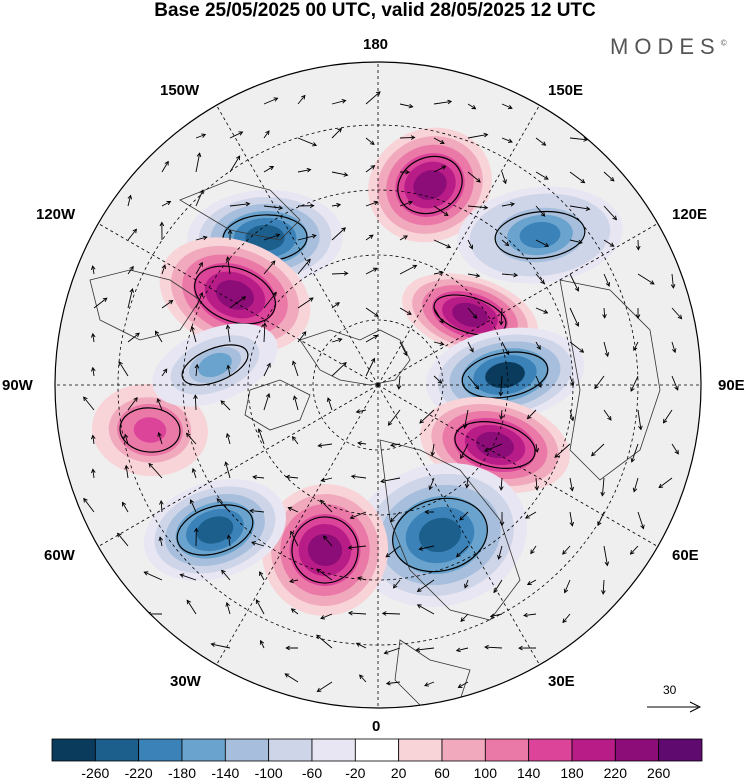 The width and height of the screenshot is (750, 783). What do you see at coordinates (185, 681) in the screenshot?
I see `lon-label-30w: 30W` at bounding box center [185, 681].